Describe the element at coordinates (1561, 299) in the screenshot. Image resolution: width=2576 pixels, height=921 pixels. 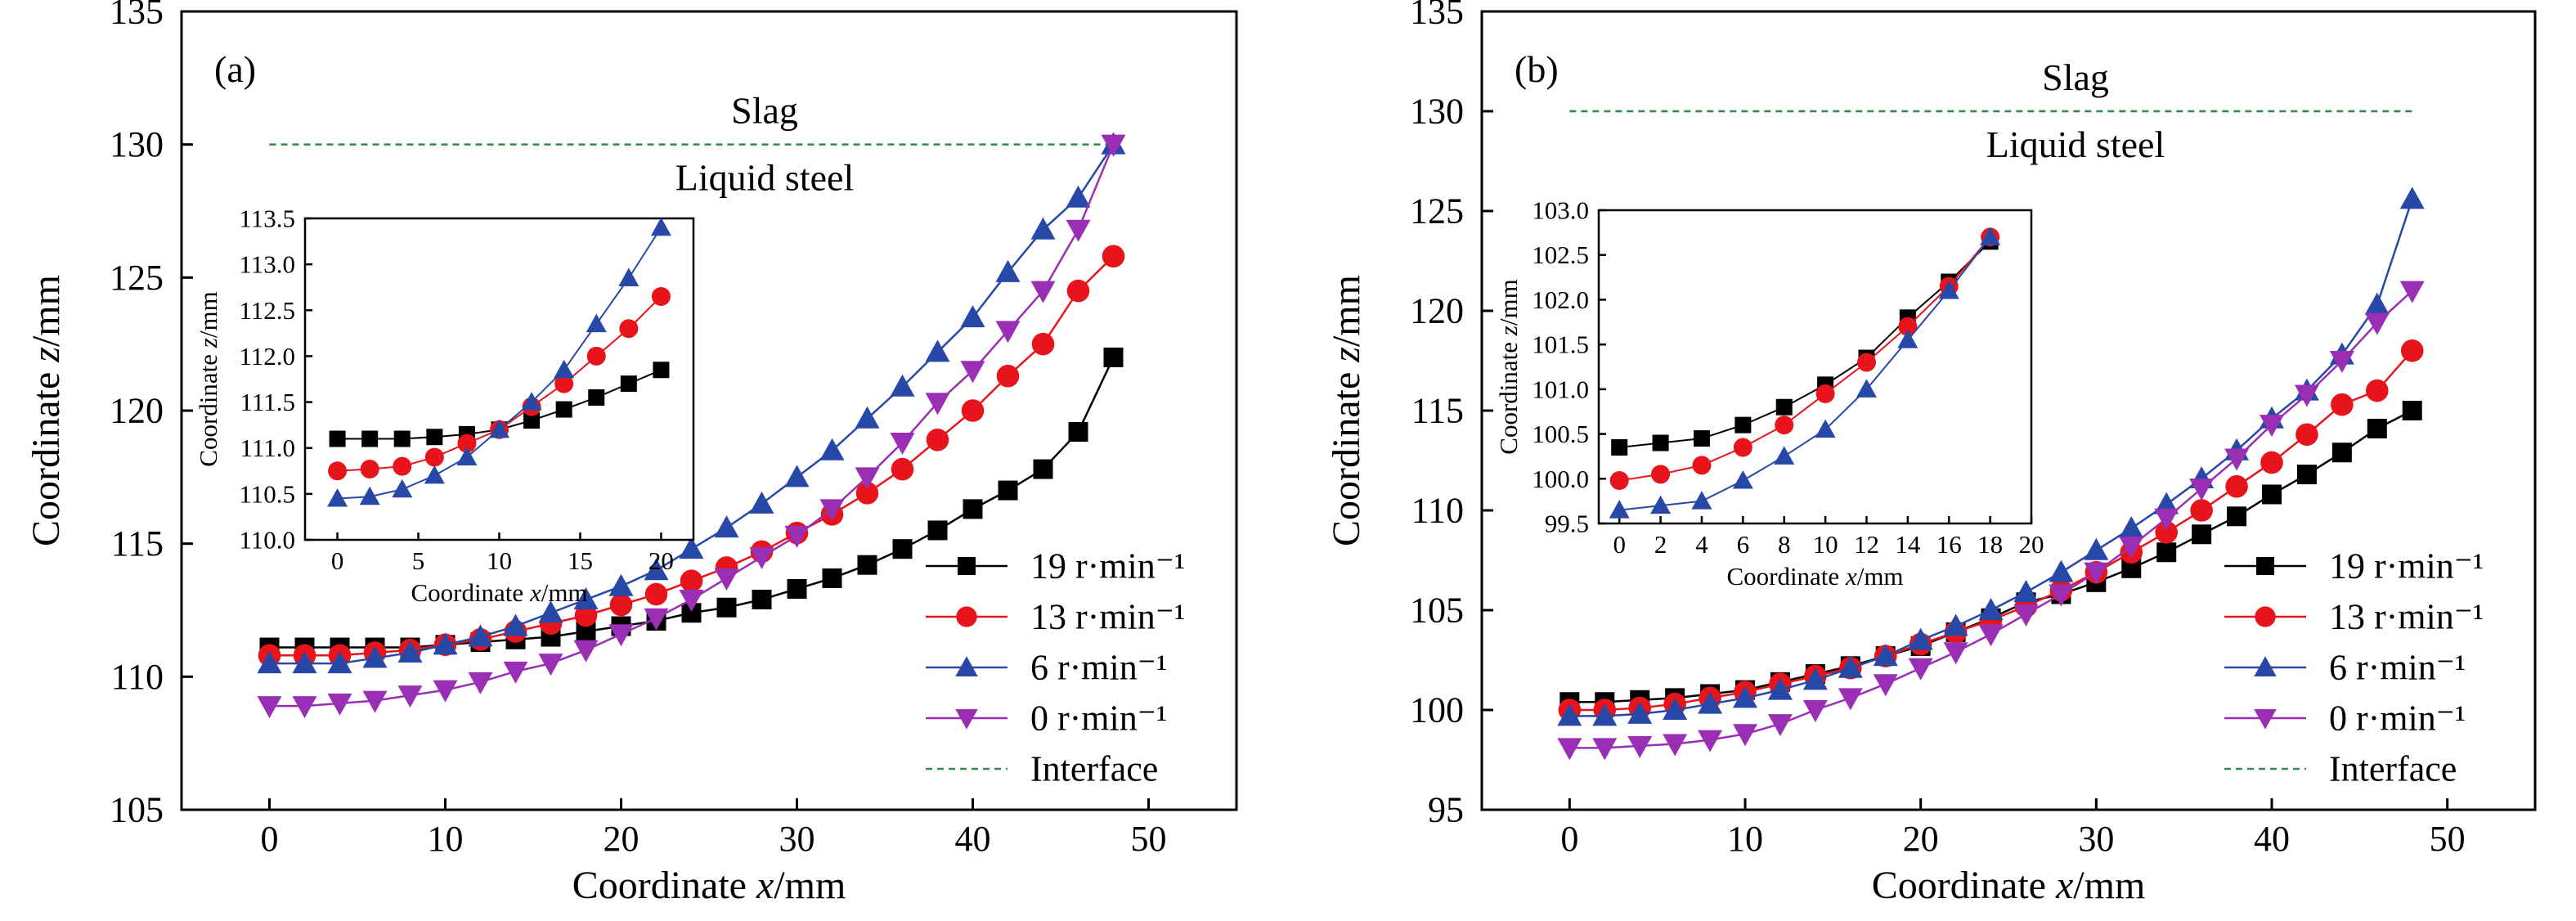
I see `panel-b-inset-ytick-label: 102.0` at that location.